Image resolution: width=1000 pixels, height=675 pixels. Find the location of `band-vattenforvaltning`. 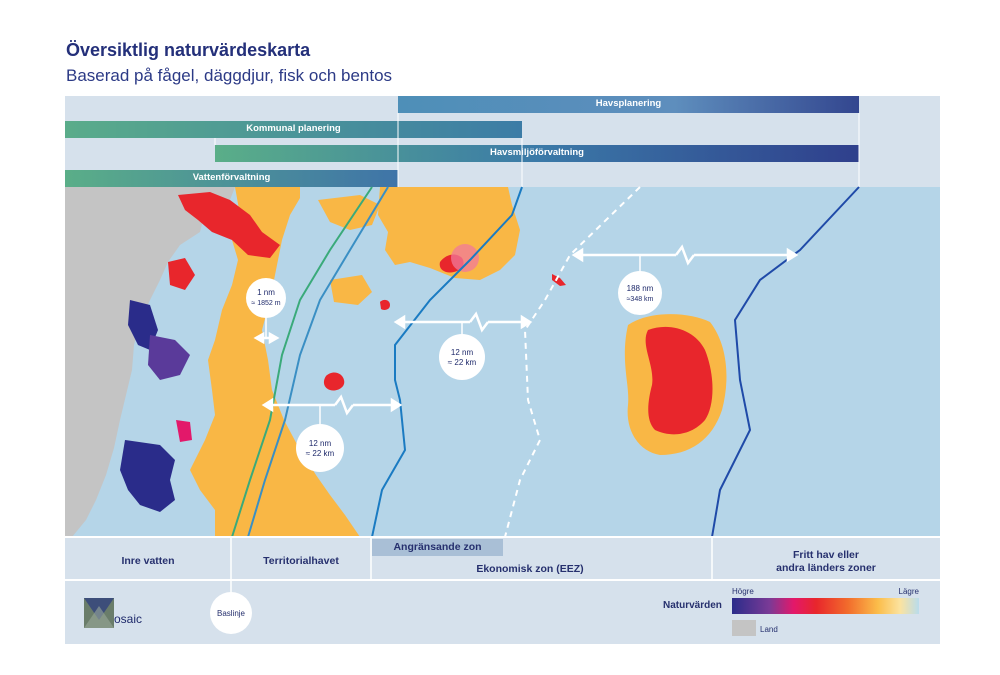

band-vattenforvaltning is located at coordinates (231, 178).